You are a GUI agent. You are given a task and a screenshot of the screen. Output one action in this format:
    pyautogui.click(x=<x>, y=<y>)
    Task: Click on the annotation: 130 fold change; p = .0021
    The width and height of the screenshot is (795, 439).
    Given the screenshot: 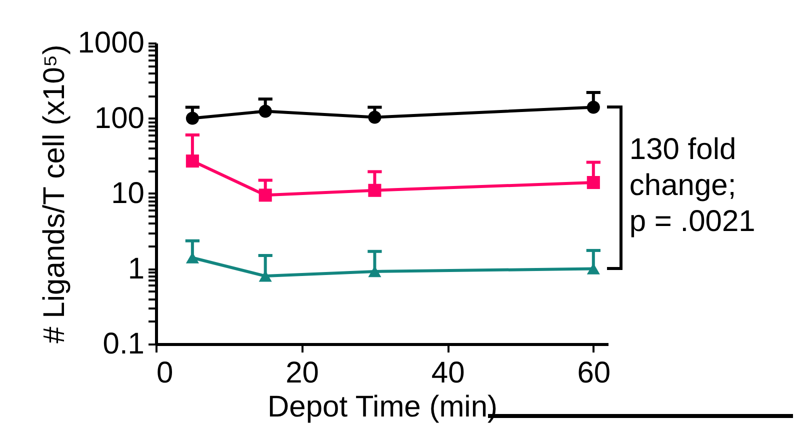 What is the action you would take?
    pyautogui.click(x=692, y=186)
    